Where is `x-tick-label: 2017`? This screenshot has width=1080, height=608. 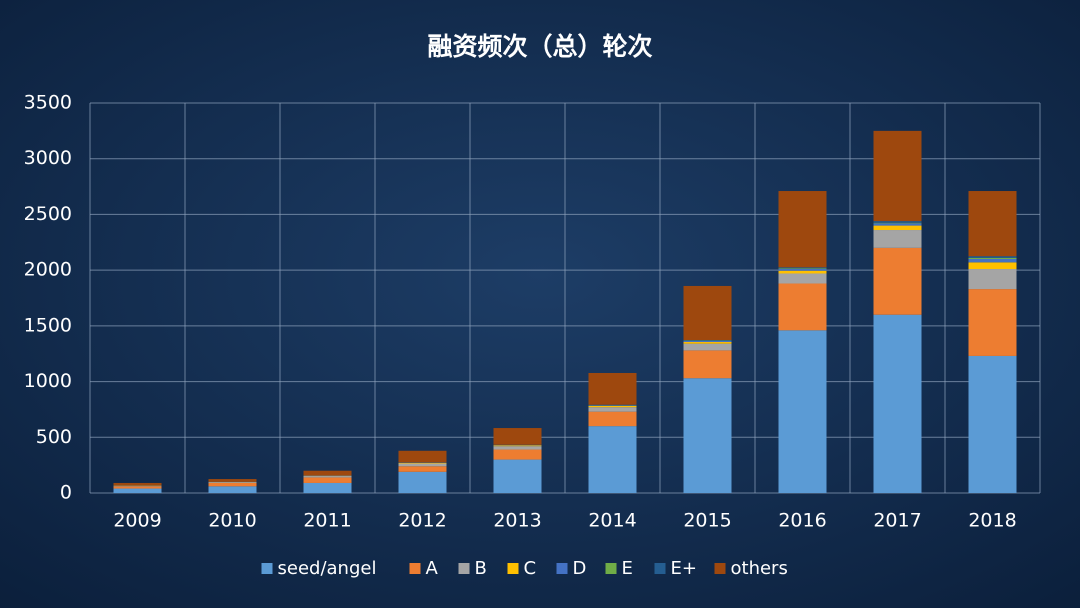 x-tick-label: 2017 is located at coordinates (897, 521).